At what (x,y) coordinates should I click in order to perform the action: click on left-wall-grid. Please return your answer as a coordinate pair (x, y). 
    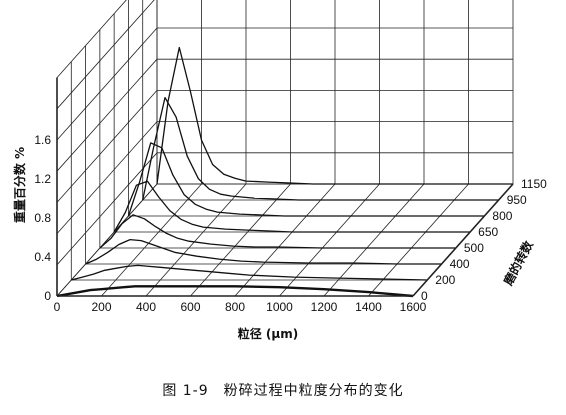
    Looking at the image, I should click on (107, 148).